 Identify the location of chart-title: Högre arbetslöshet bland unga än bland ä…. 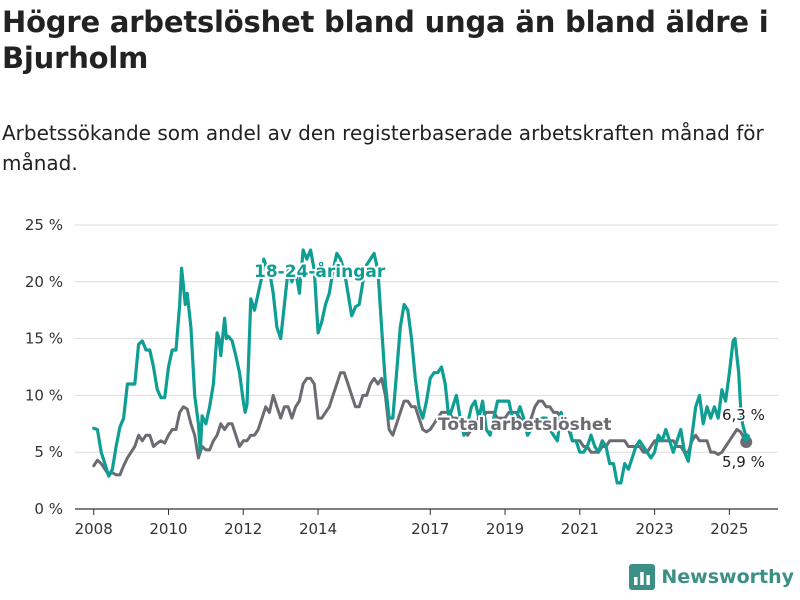
(385, 40).